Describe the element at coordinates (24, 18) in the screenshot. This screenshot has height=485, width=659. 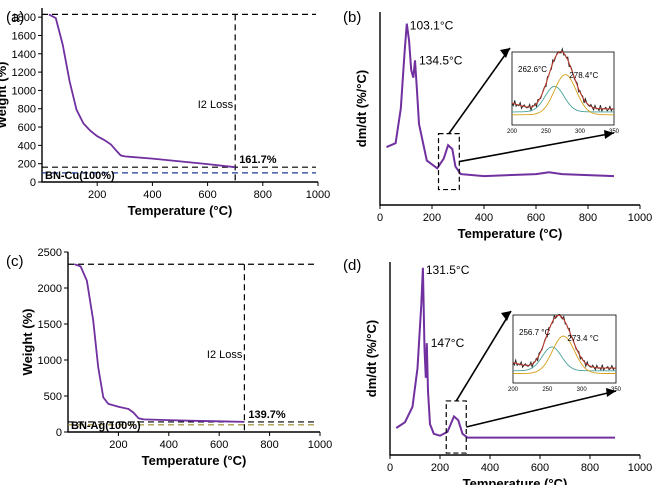
I see `y-tick-label: 1800` at that location.